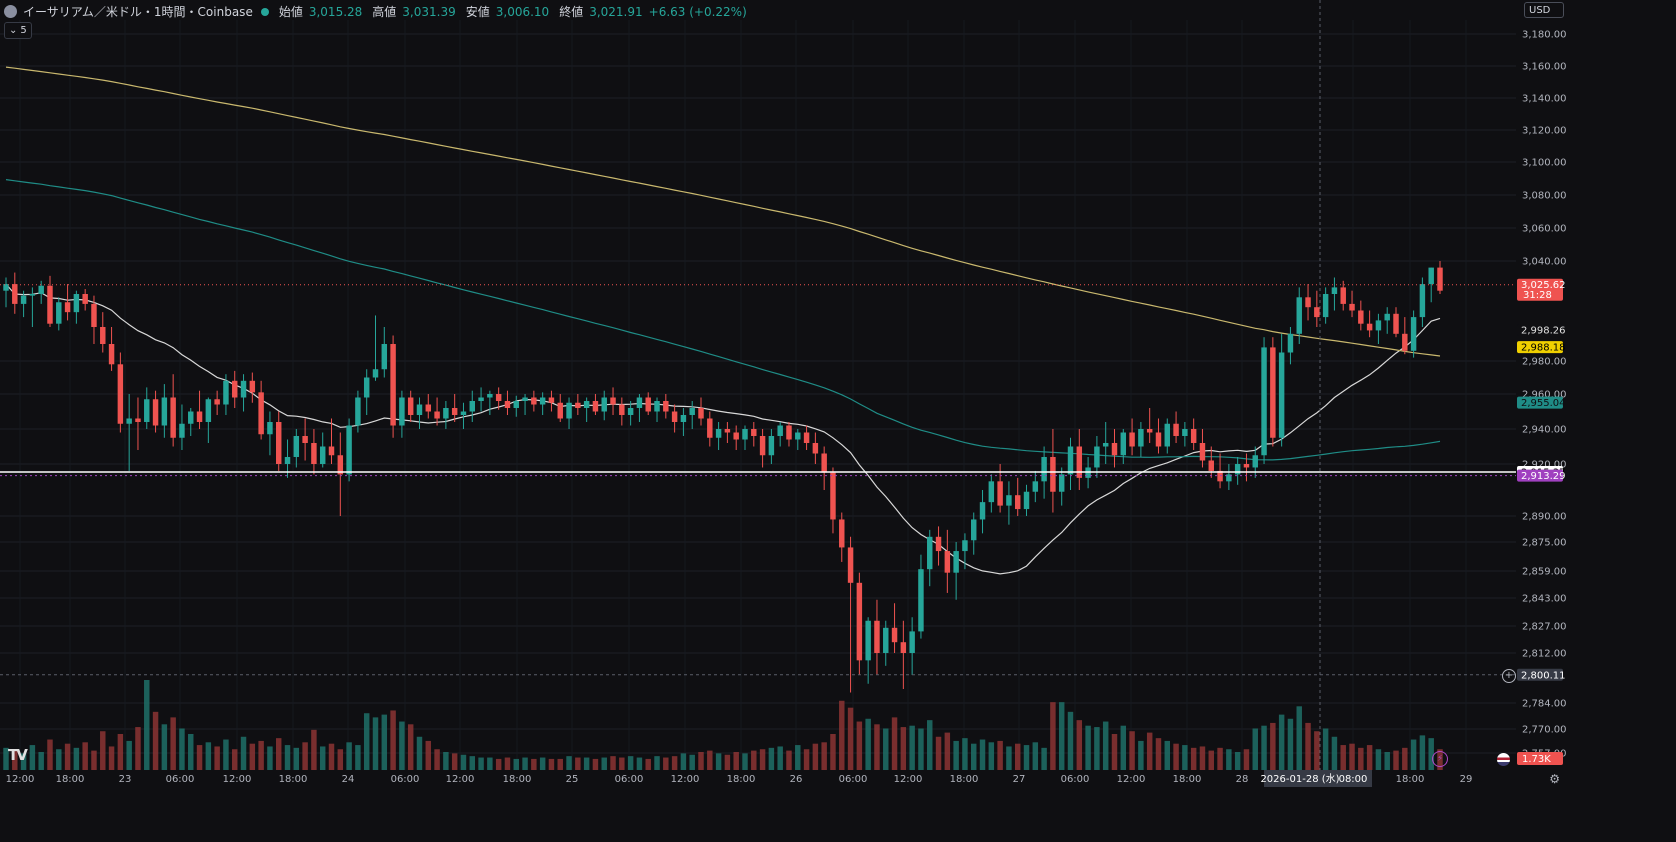 This screenshot has width=1676, height=842. I want to click on time-tick-label: 24, so click(348, 779).